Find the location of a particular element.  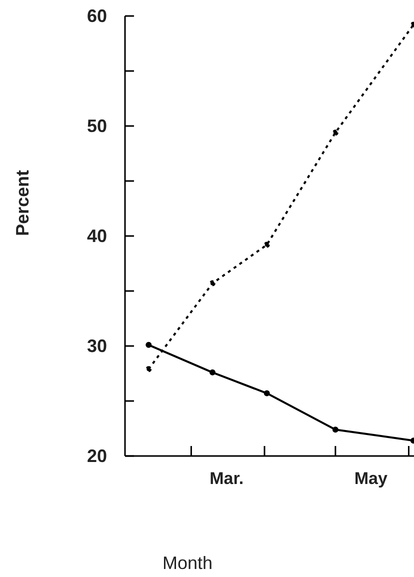

x-tick-label: Mar. is located at coordinates (227, 478).